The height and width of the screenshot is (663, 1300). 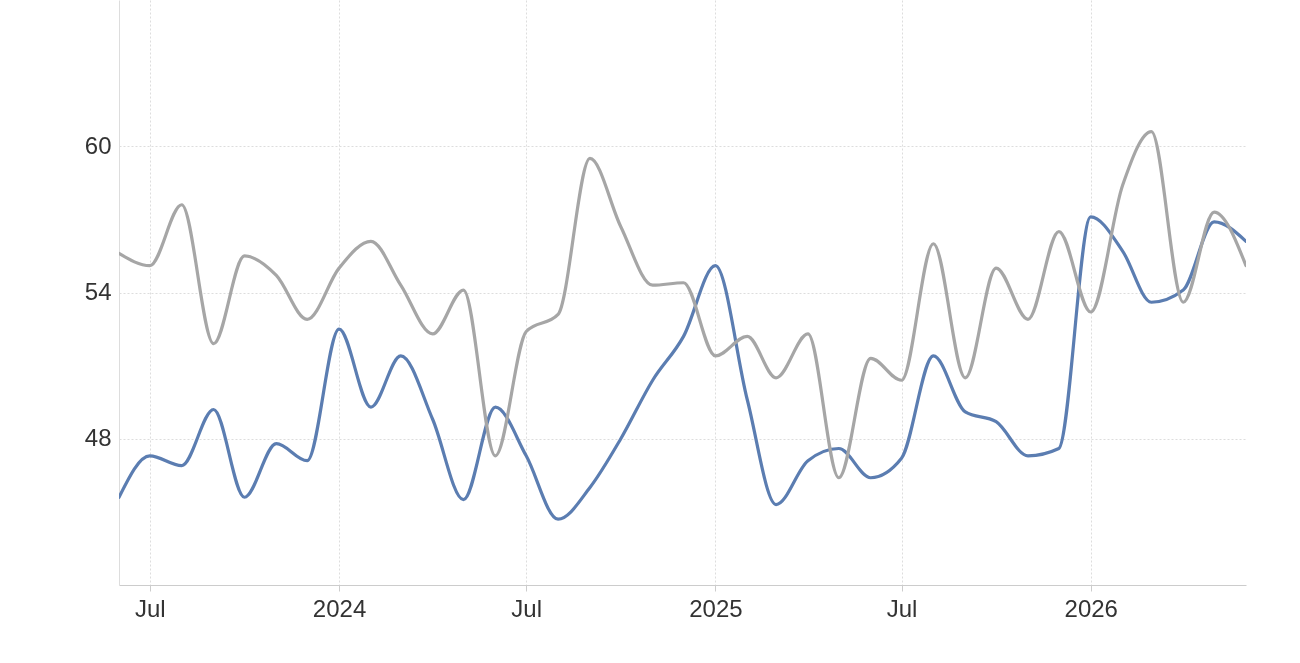 I want to click on y-tick-label: 60, so click(x=98, y=145).